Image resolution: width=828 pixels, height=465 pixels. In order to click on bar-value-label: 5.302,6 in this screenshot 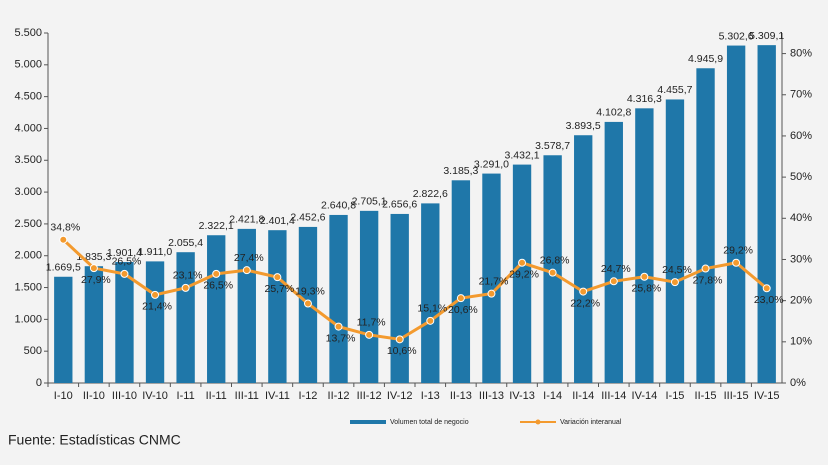, I will do `click(736, 36)`.